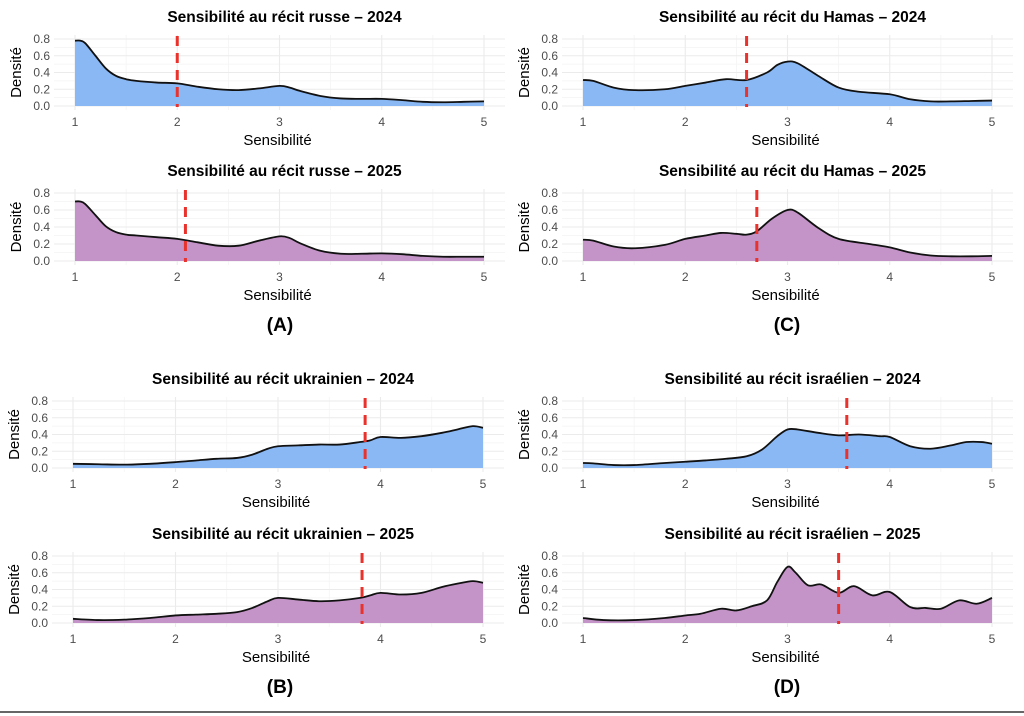  Describe the element at coordinates (284, 171) in the screenshot. I see `chart-title: Sensibilité au récit russe – 2025` at that location.